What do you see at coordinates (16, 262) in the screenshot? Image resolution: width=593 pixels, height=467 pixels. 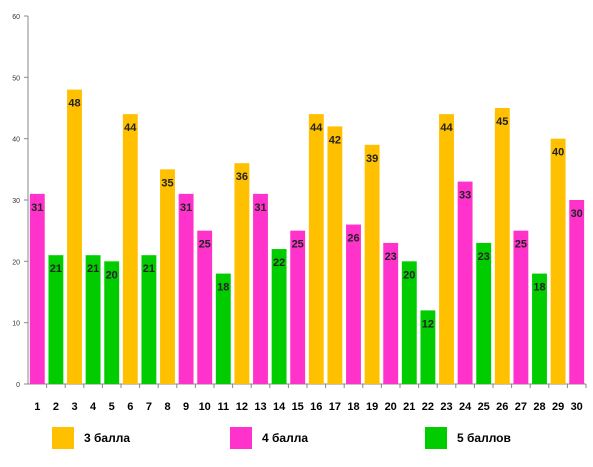 I see `y-tick-label: 20` at bounding box center [16, 262].